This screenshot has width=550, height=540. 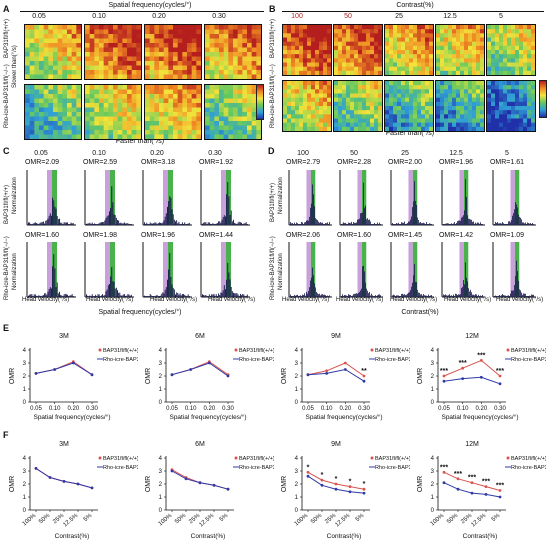 I want to click on panel-b-col-3: 25, so click(x=399, y=16).